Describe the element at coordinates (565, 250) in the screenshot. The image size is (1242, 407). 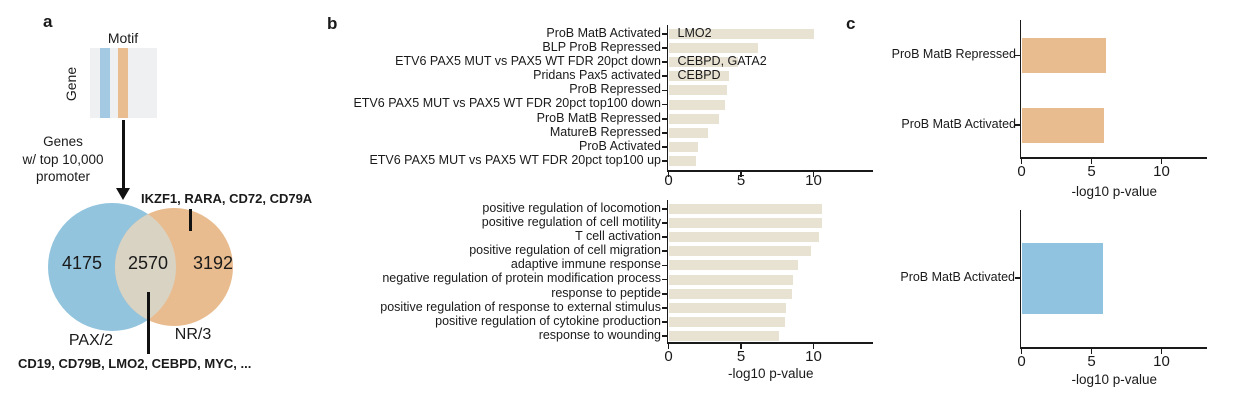
I see `category-label: positive regulation of cell migration` at that location.